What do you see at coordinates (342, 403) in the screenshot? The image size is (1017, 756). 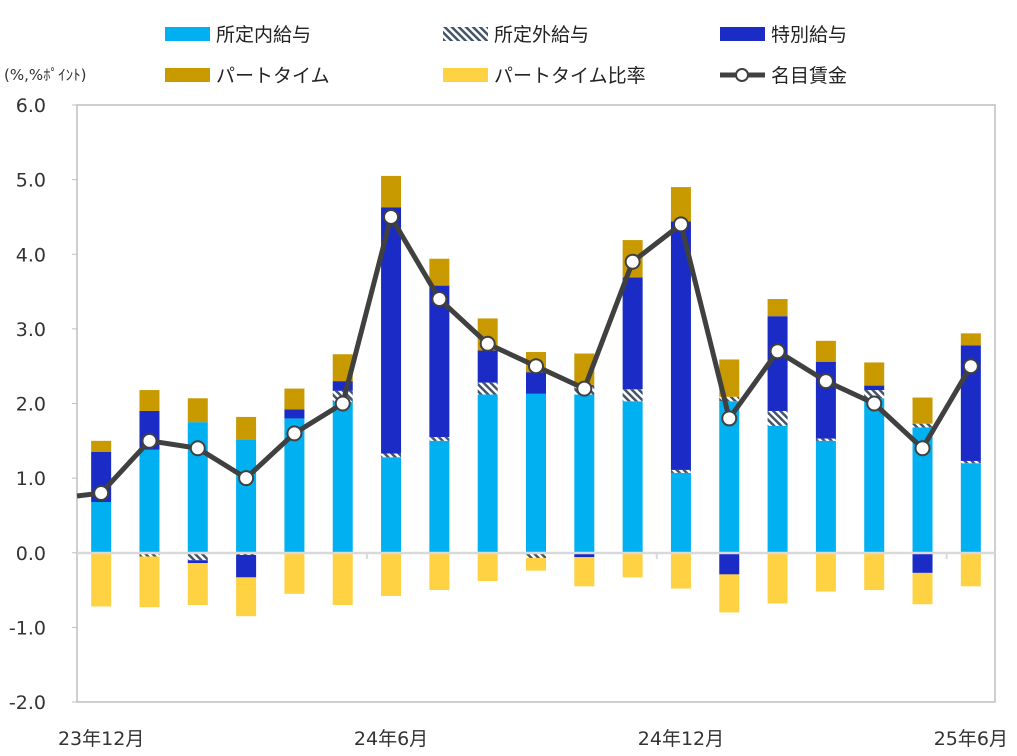 I see `line-point-24/5` at bounding box center [342, 403].